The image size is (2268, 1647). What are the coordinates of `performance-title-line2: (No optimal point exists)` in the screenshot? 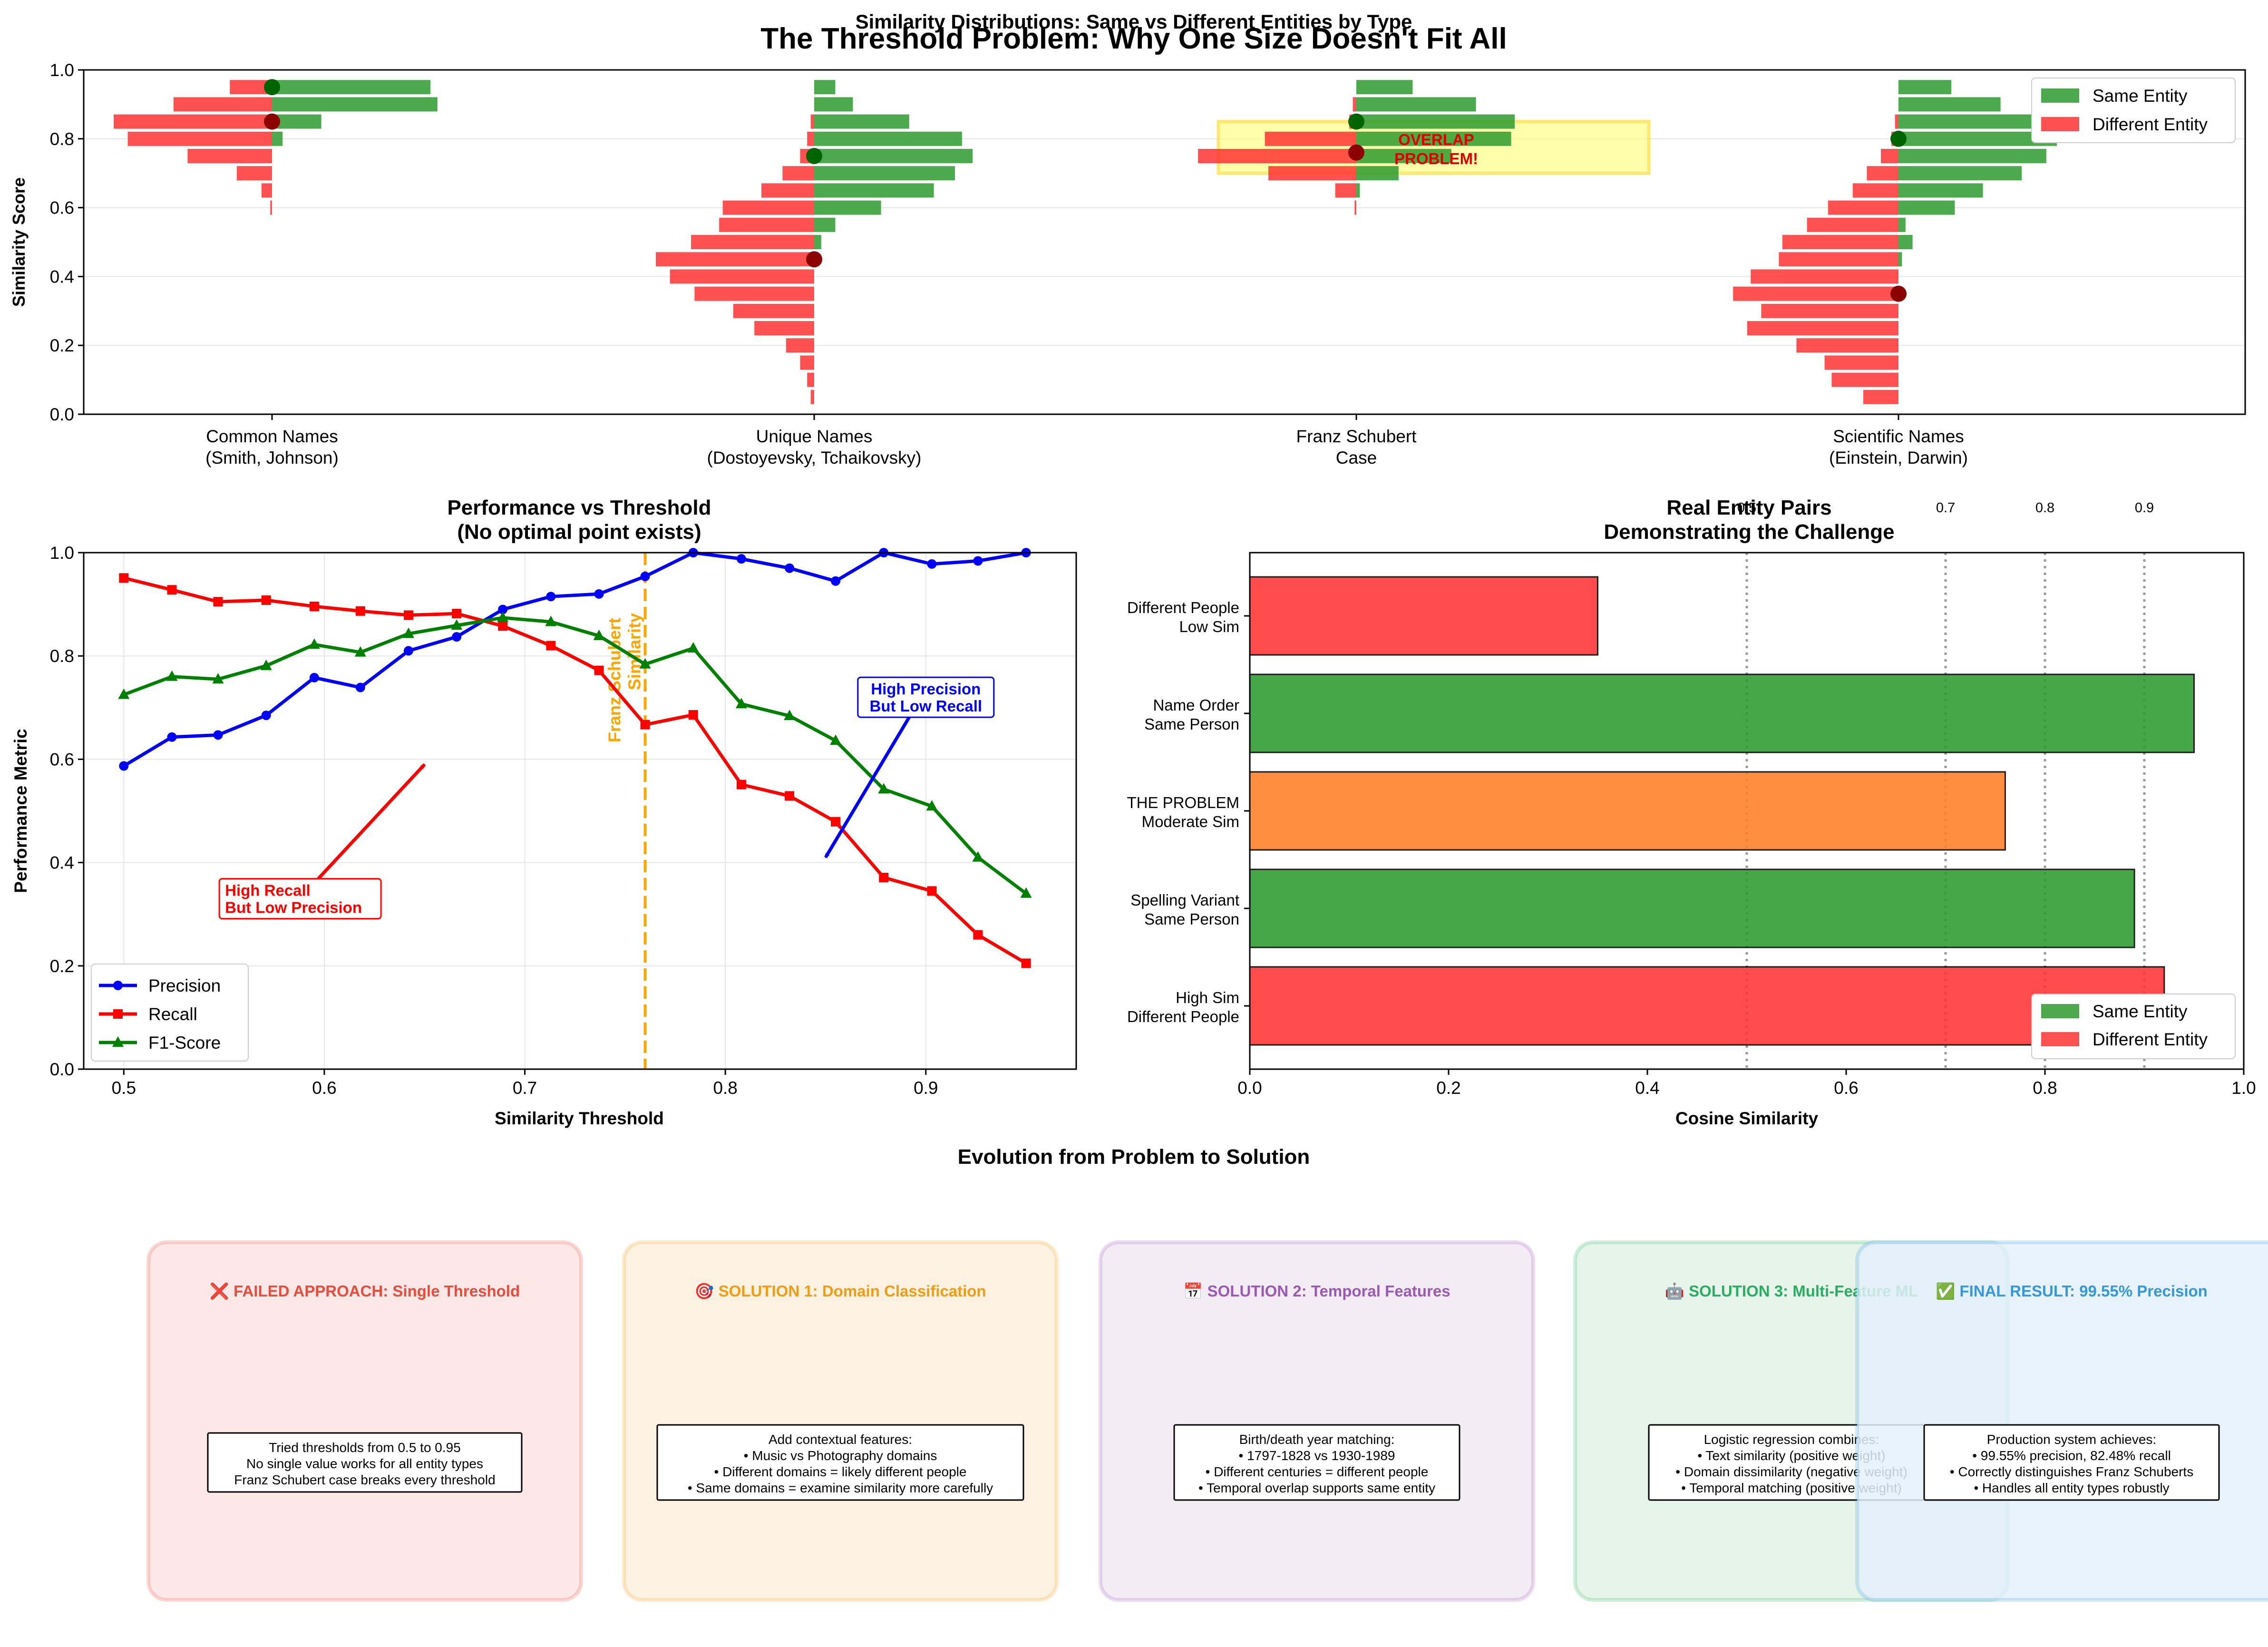 It's located at (579, 532).